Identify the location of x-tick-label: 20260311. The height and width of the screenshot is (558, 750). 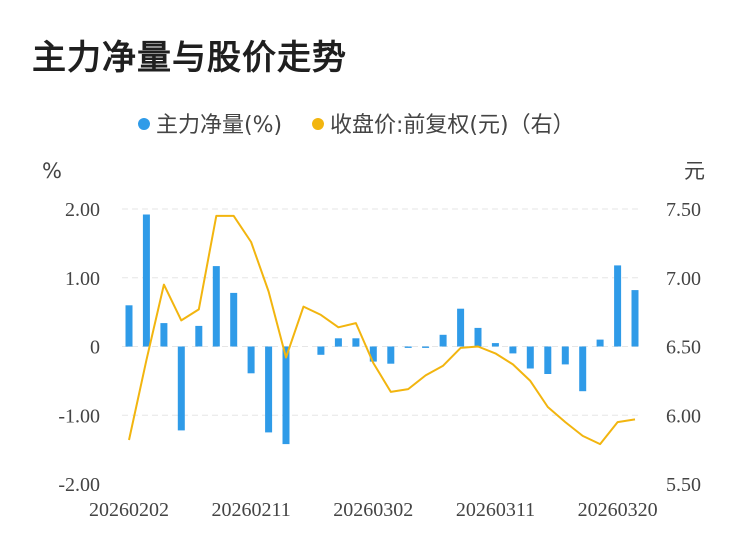
(495, 510).